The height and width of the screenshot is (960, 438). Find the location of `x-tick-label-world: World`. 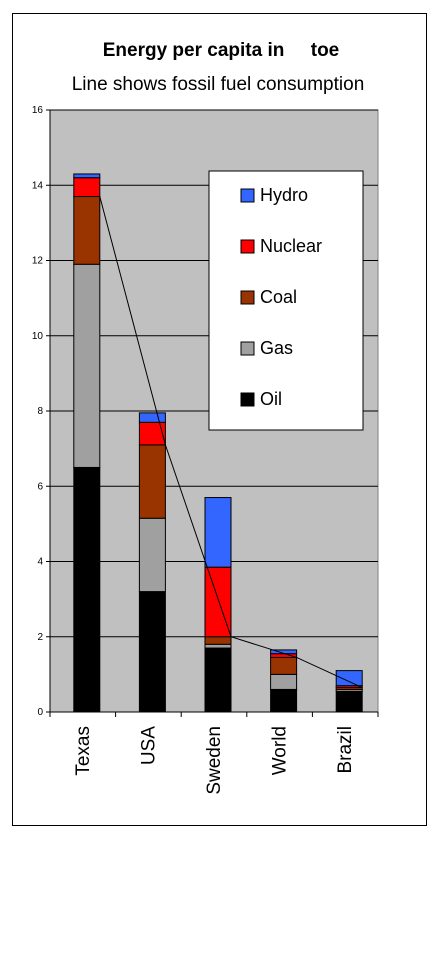

x-tick-label-world: World is located at coordinates (280, 750).